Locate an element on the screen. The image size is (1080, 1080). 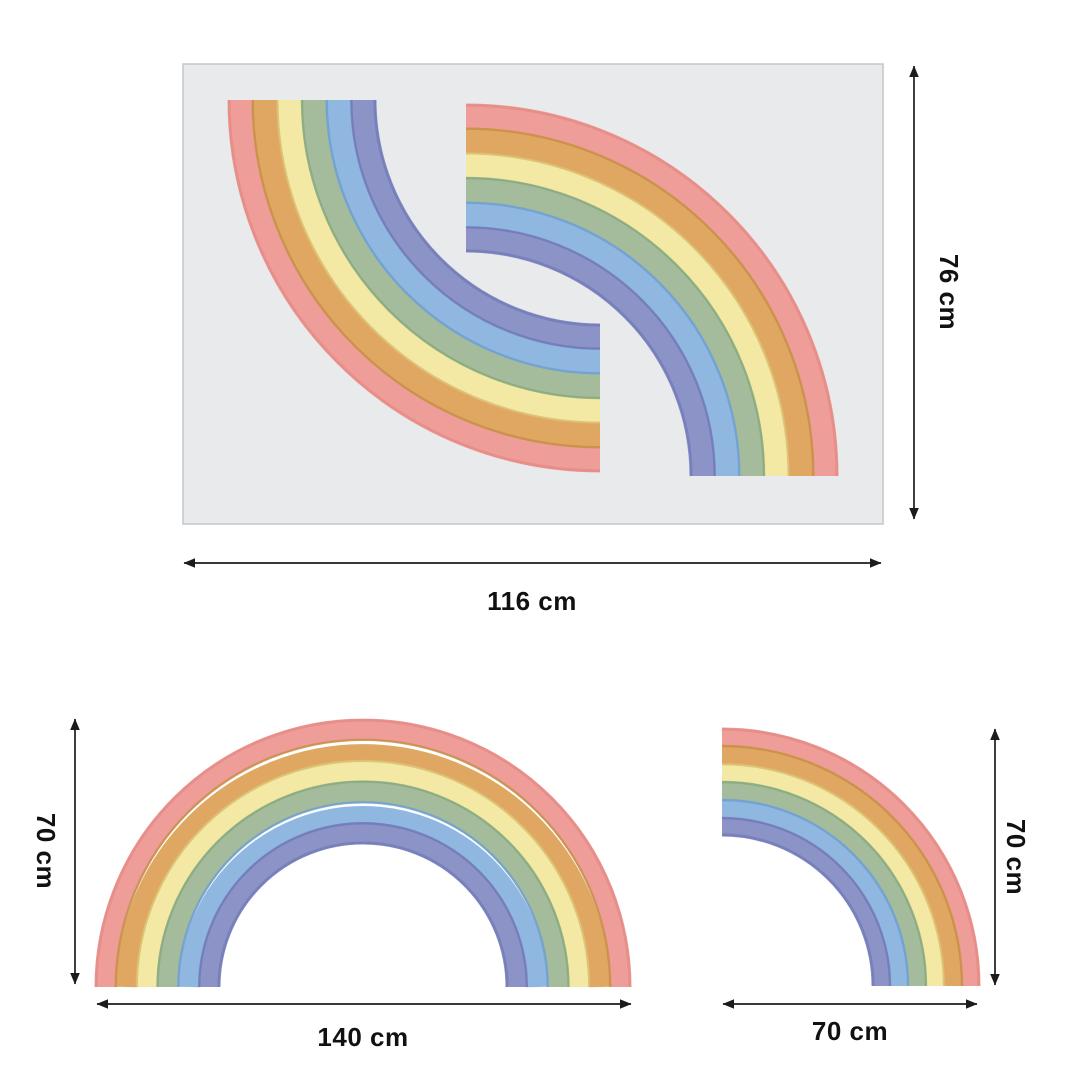
dimension-label-half-rainbow-height: 70 cm is located at coordinates (1016, 857).